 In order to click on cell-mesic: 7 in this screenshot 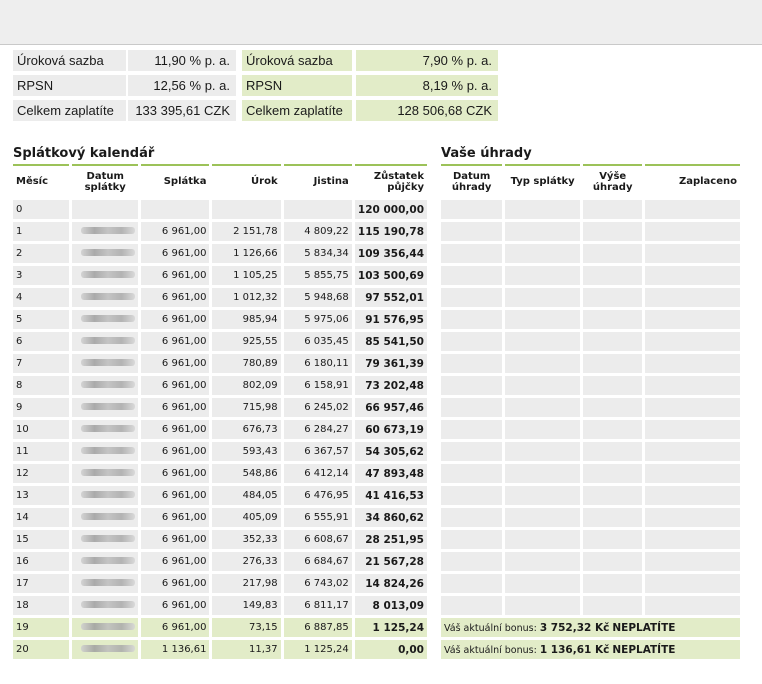, I will do `click(41, 362)`.